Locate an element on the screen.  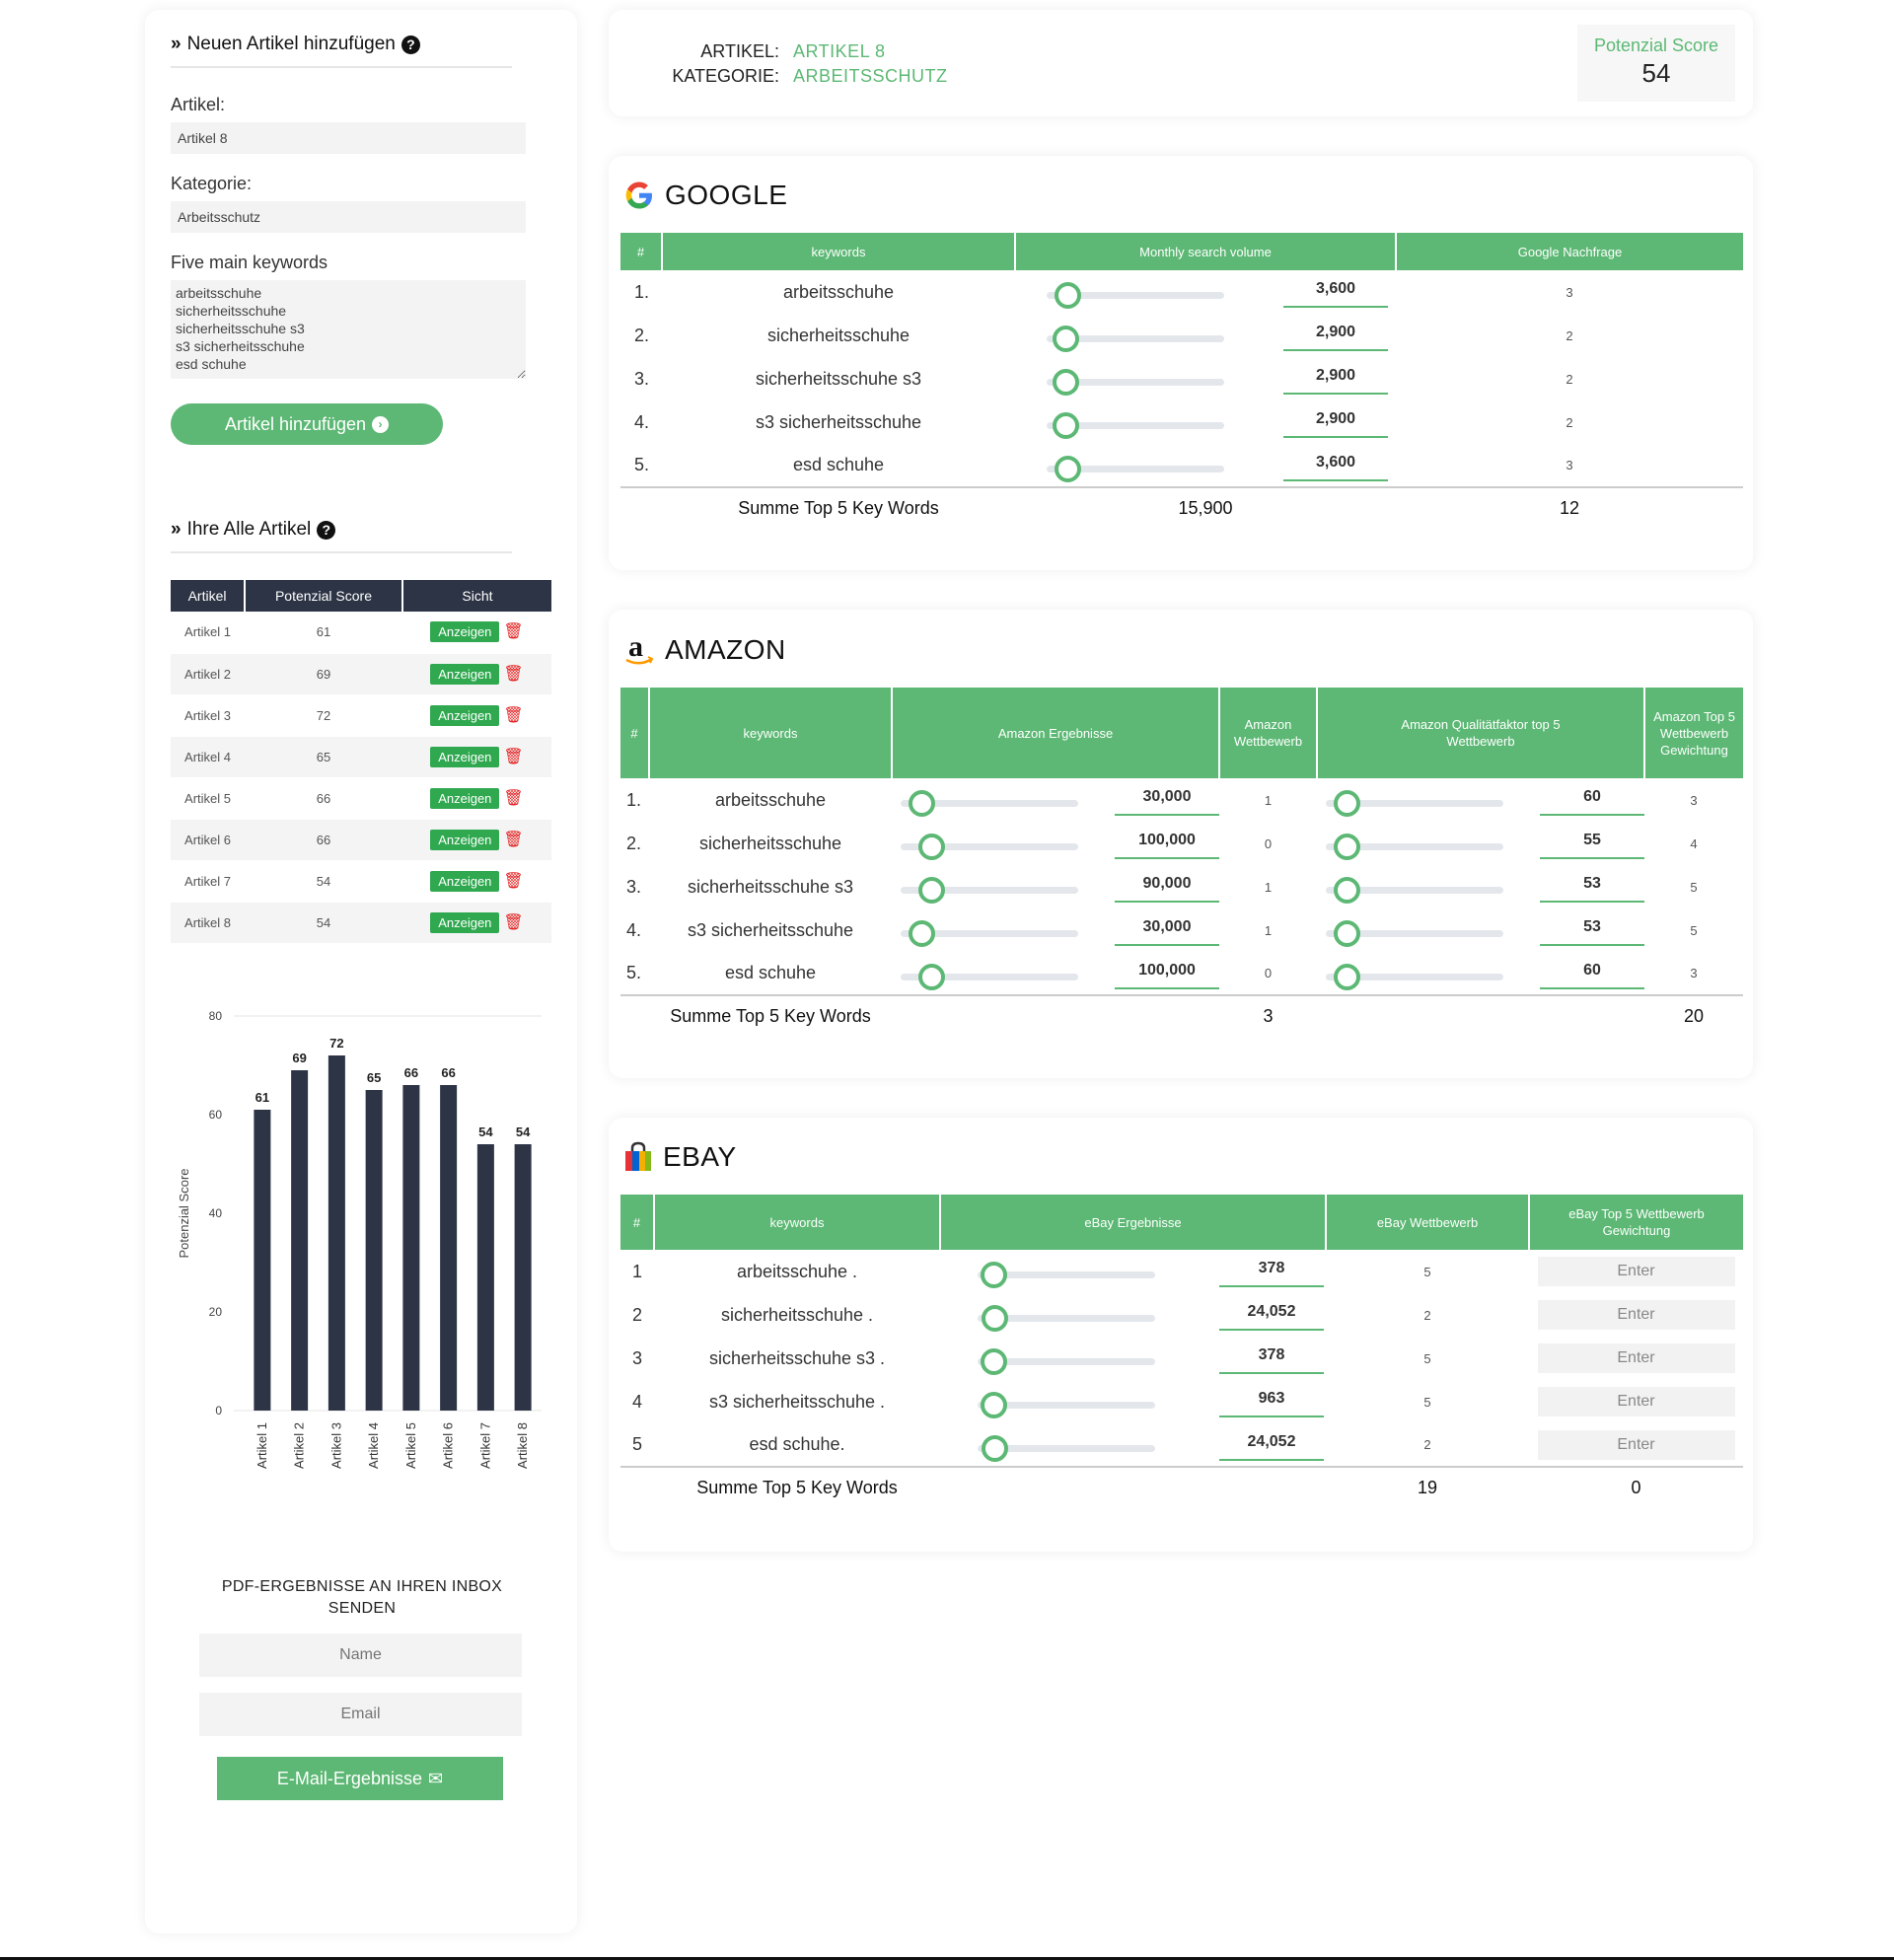
data-label: 72 is located at coordinates (336, 1043).